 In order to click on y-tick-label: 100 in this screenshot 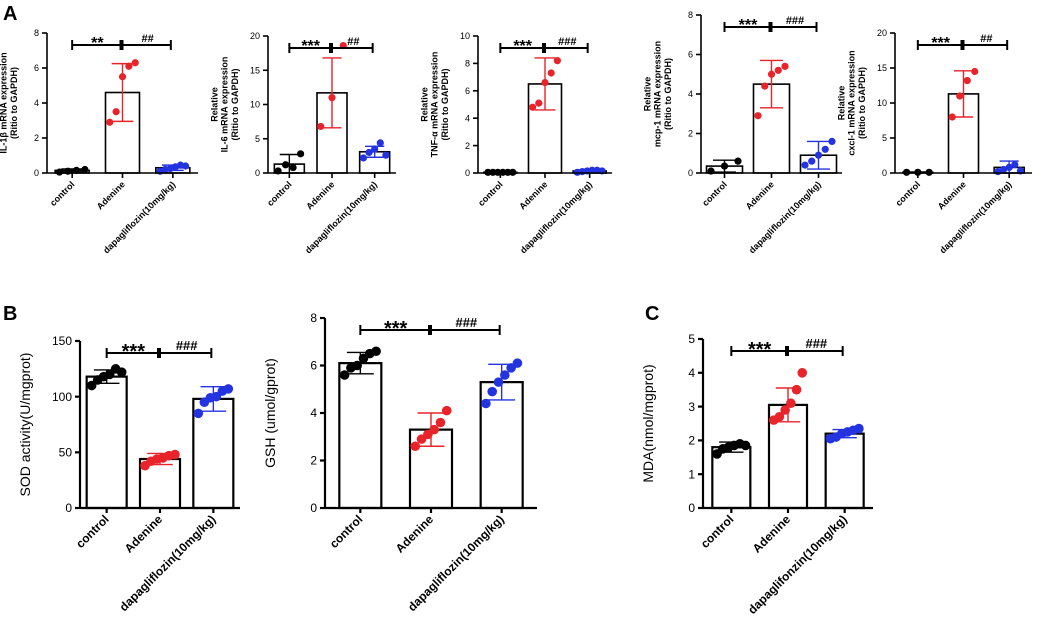, I will do `click(62, 397)`.